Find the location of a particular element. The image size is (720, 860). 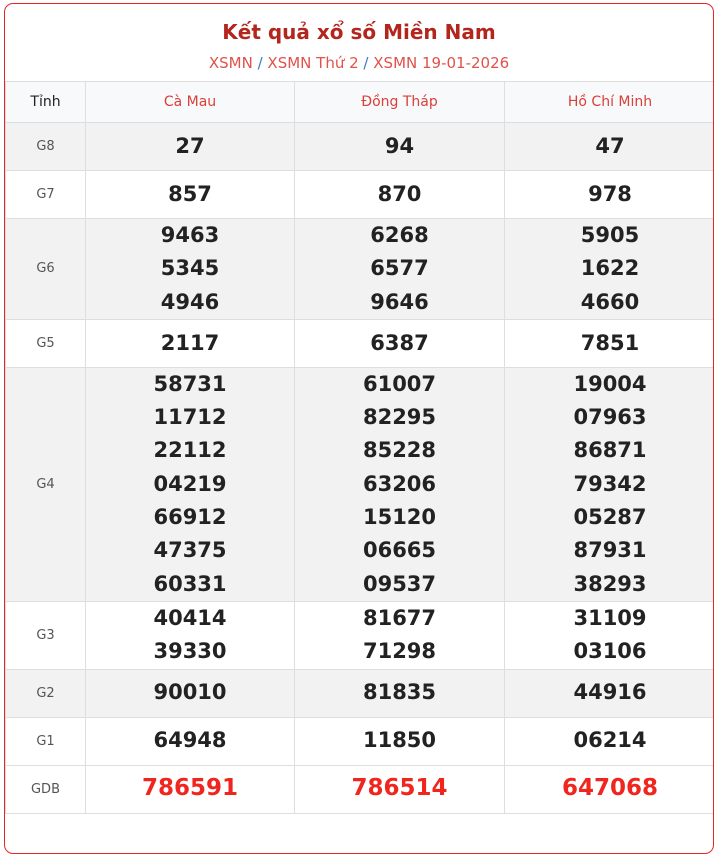

table-row: G3 40414 39330 81677 71298 31109 03106 is located at coordinates (359, 635).